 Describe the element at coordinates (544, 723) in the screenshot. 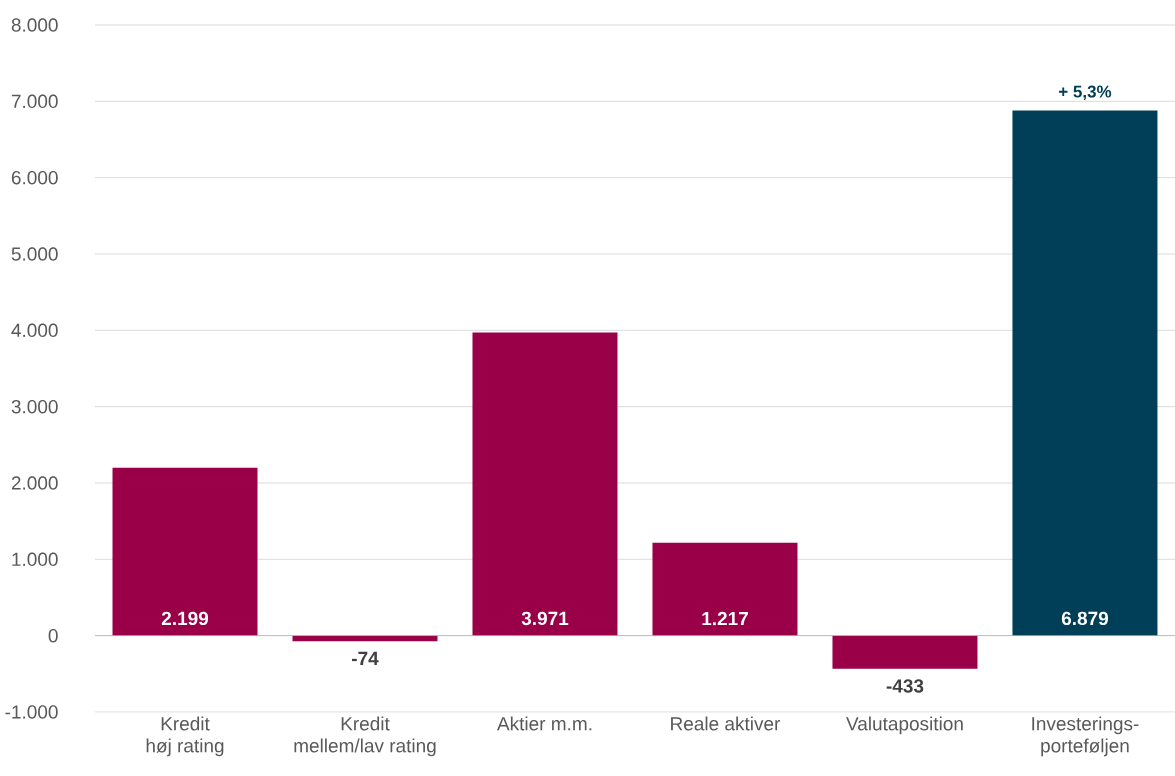

I see `x-tick-label: Aktier m.m.` at that location.